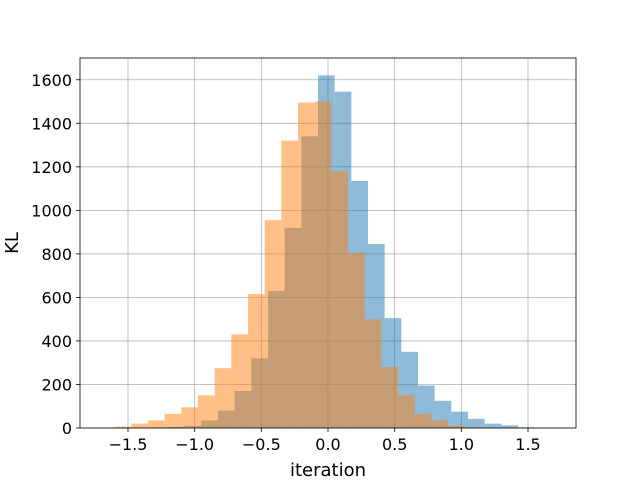 The width and height of the screenshot is (640, 480). I want to click on x-tick-label: 0.0, so click(327, 444).